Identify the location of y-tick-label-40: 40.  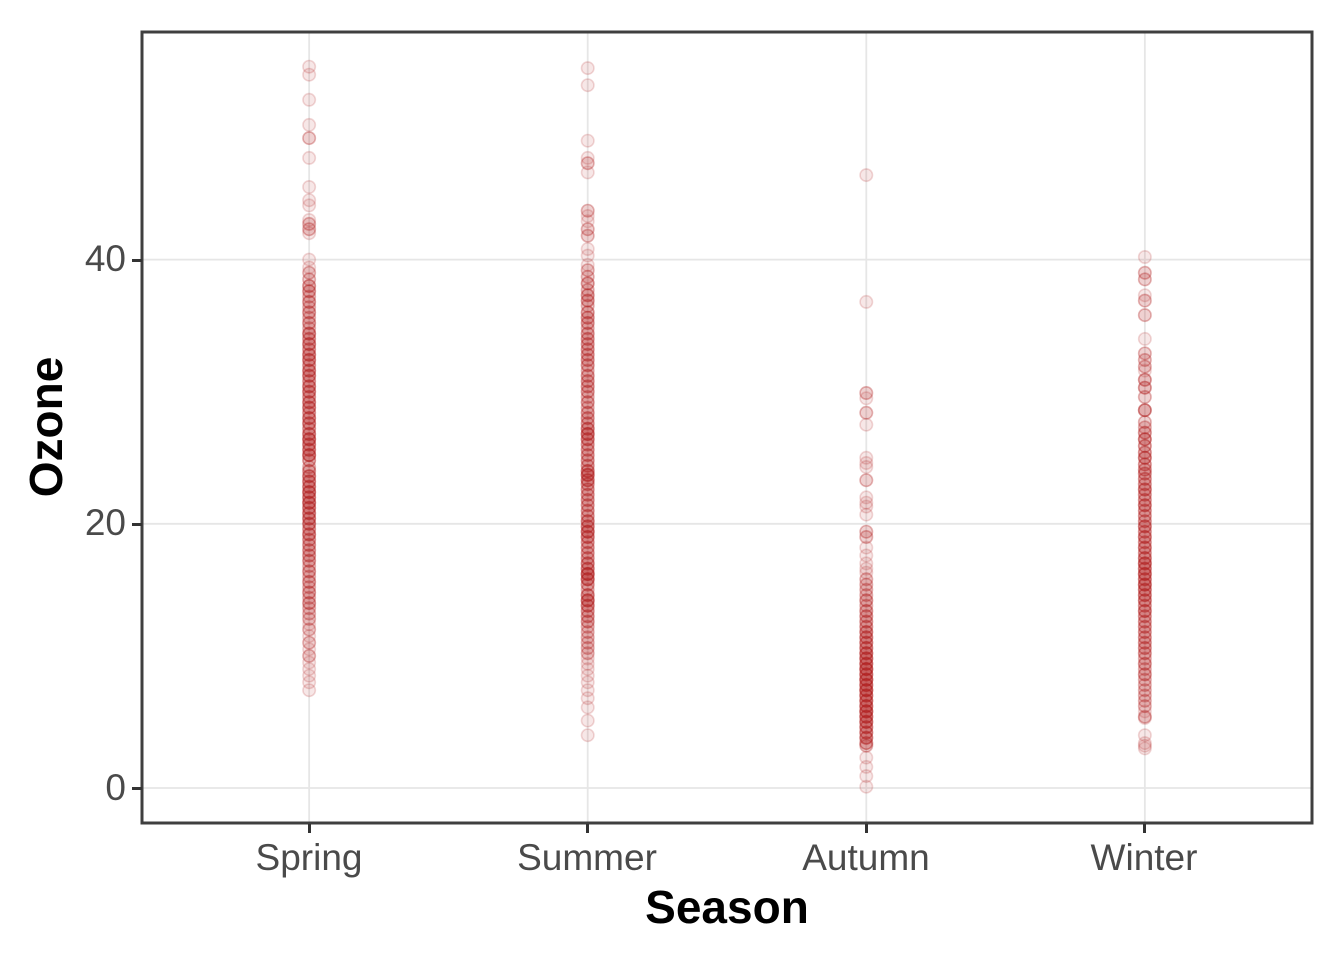
(105, 258).